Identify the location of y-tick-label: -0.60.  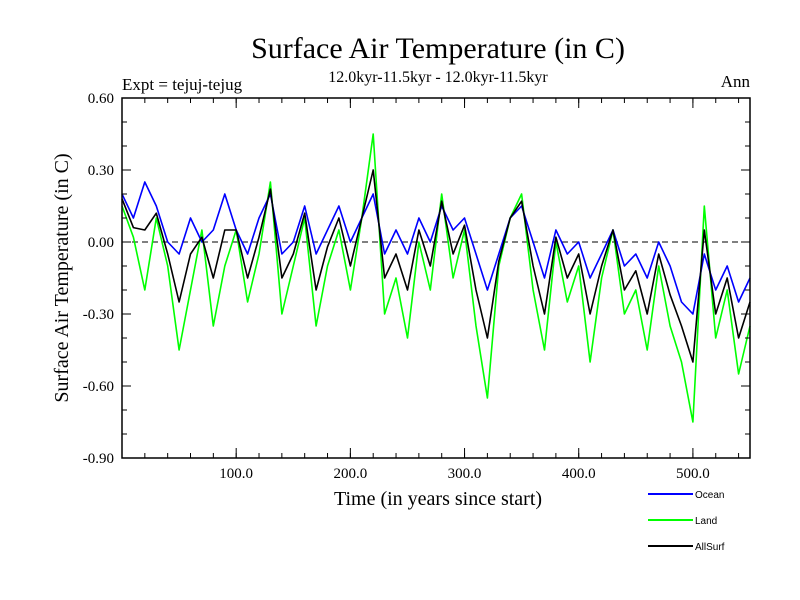
(98, 387).